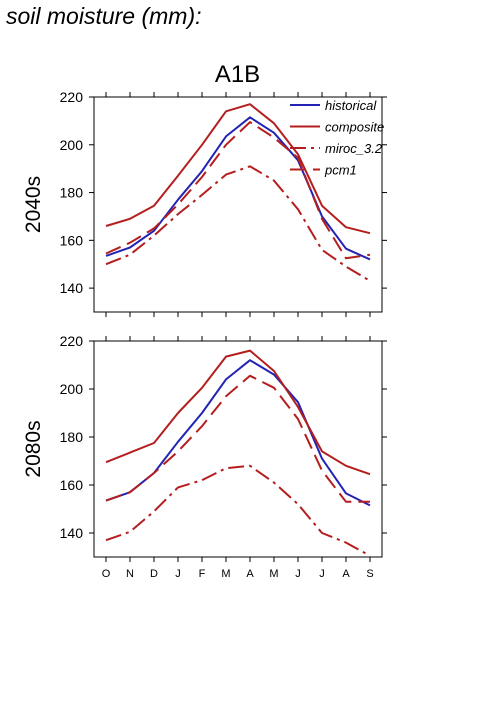 This screenshot has width=501, height=709. I want to click on x-tick-label: D, so click(154, 574).